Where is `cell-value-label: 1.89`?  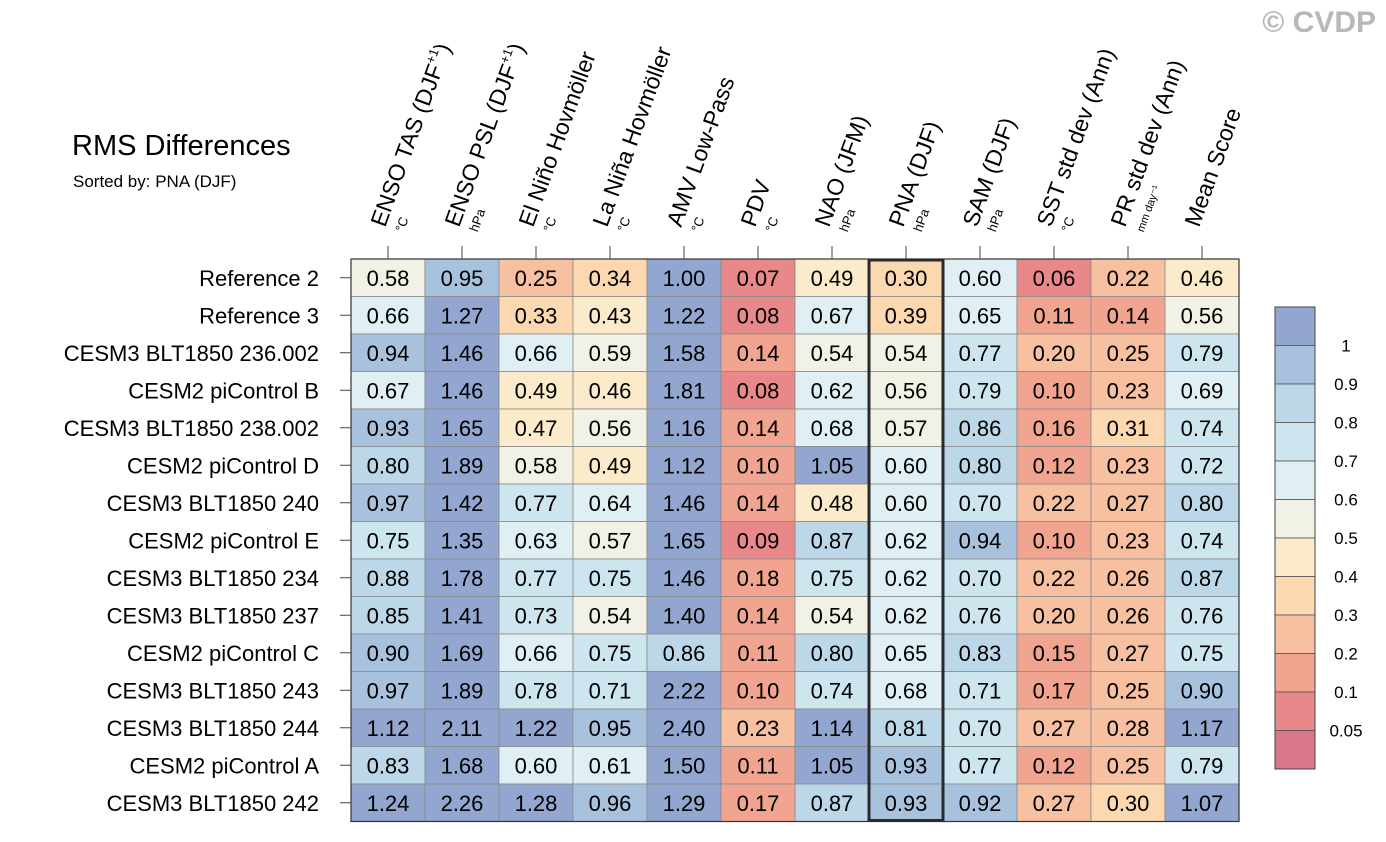
cell-value-label: 1.89 is located at coordinates (462, 690).